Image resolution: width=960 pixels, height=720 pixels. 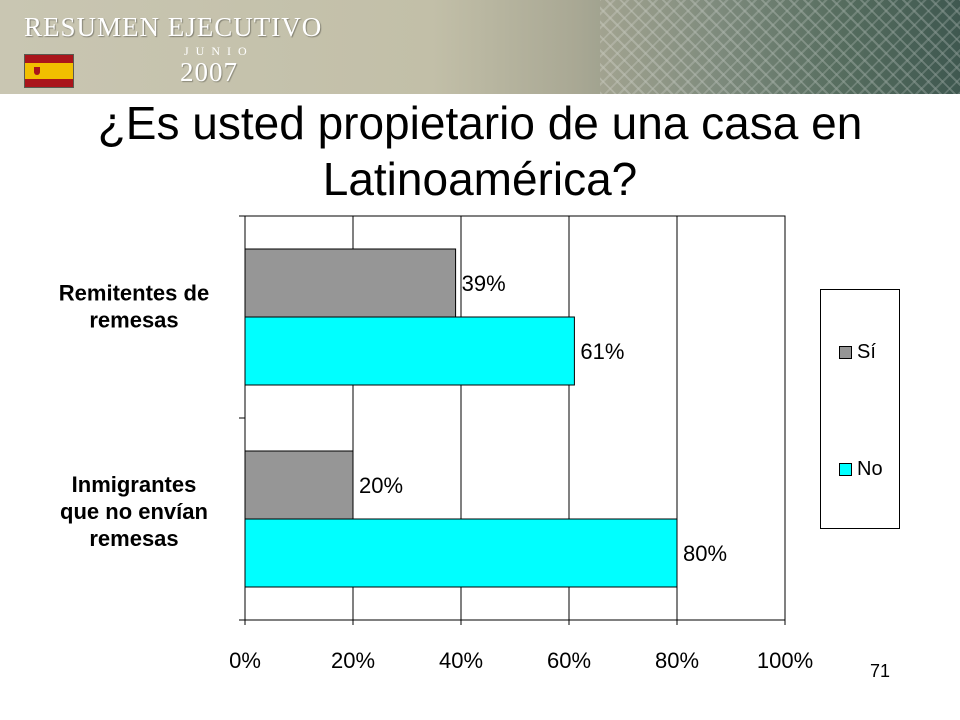 I want to click on x-tick-label: 20%, so click(x=353, y=660).